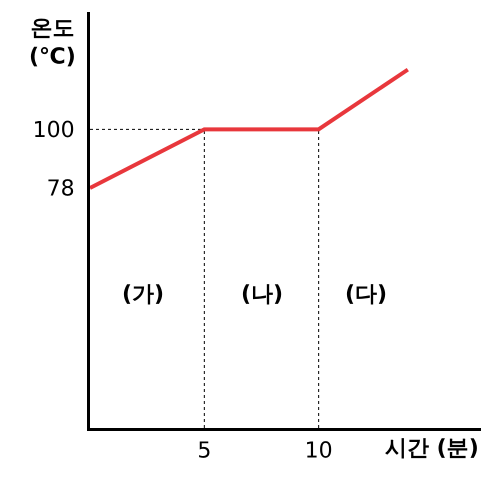 The width and height of the screenshot is (503, 488). Describe the element at coordinates (53, 131) in the screenshot. I see `y-tick-label: 100` at that location.